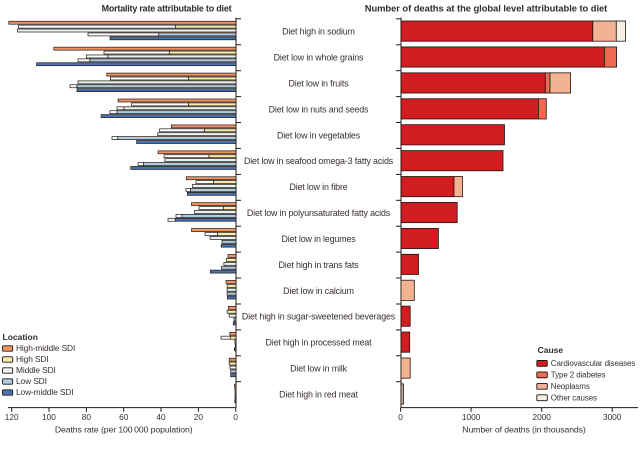 Image resolution: width=640 pixels, height=454 pixels. Describe the element at coordinates (87, 417) in the screenshot. I see `svg-text: 80` at that location.